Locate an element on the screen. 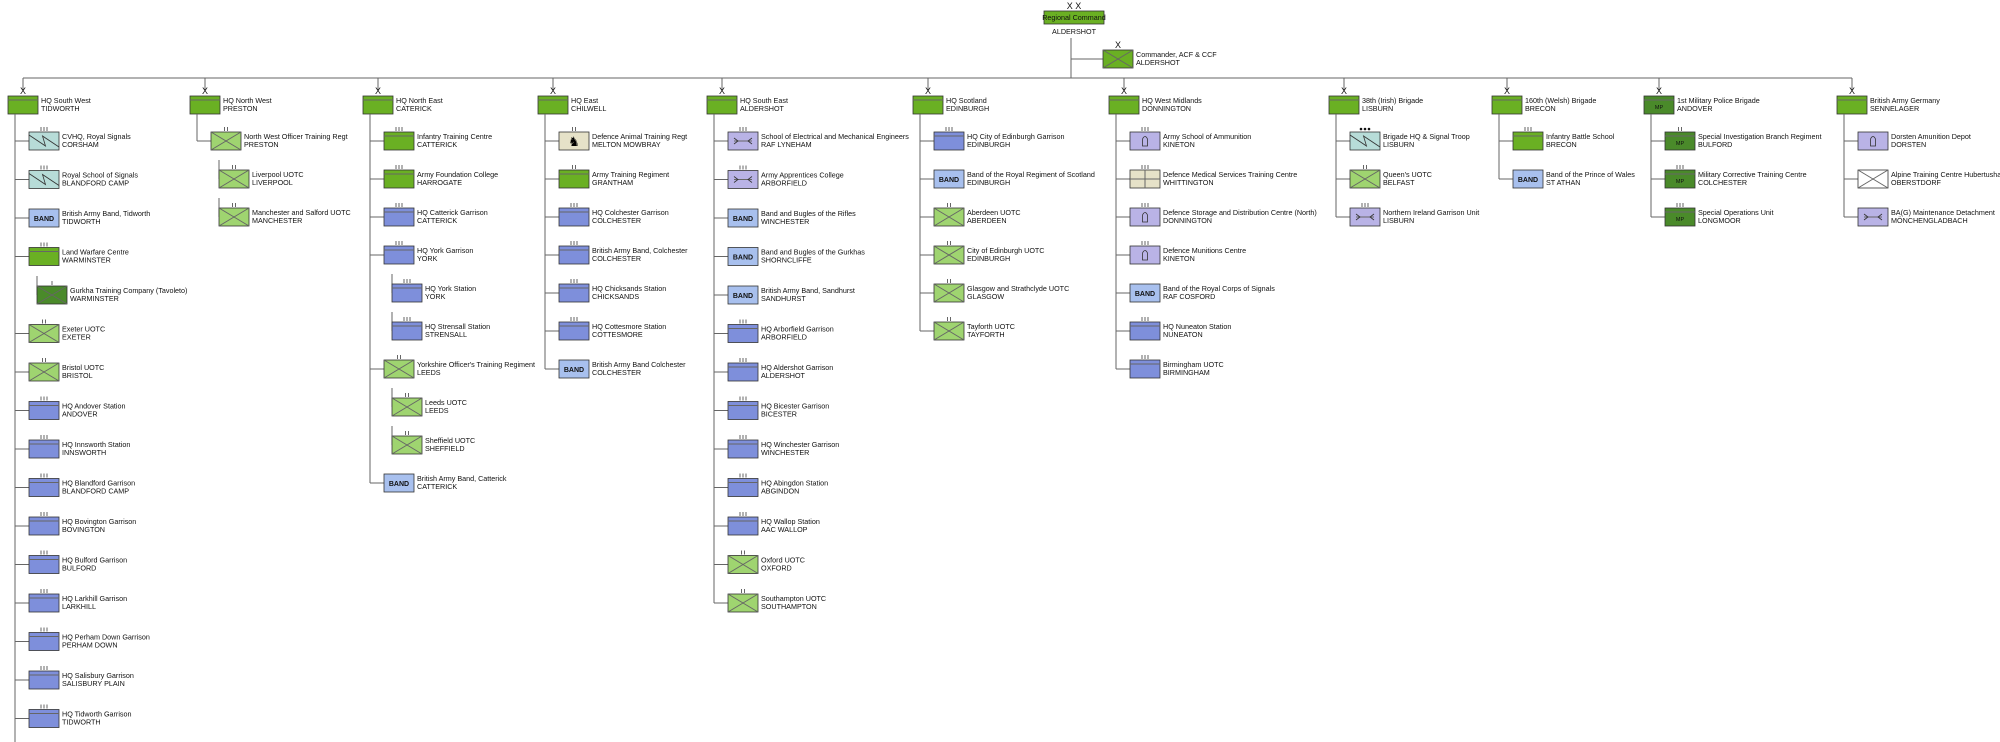  ammunition-icon is located at coordinates (1145, 255).